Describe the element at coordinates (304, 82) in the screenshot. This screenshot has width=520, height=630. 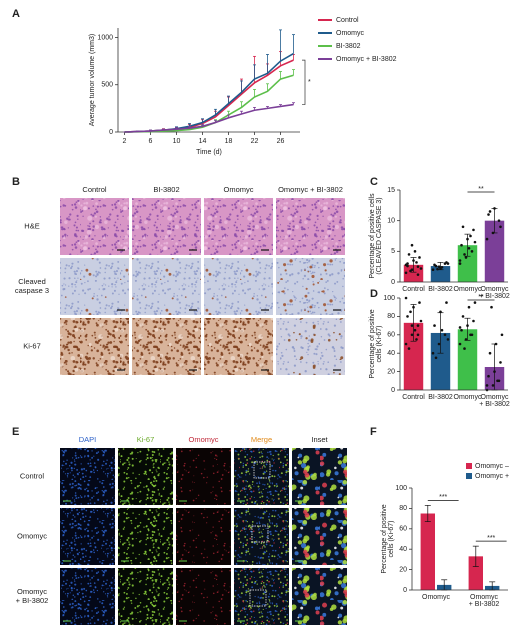
I see `bracket` at that location.